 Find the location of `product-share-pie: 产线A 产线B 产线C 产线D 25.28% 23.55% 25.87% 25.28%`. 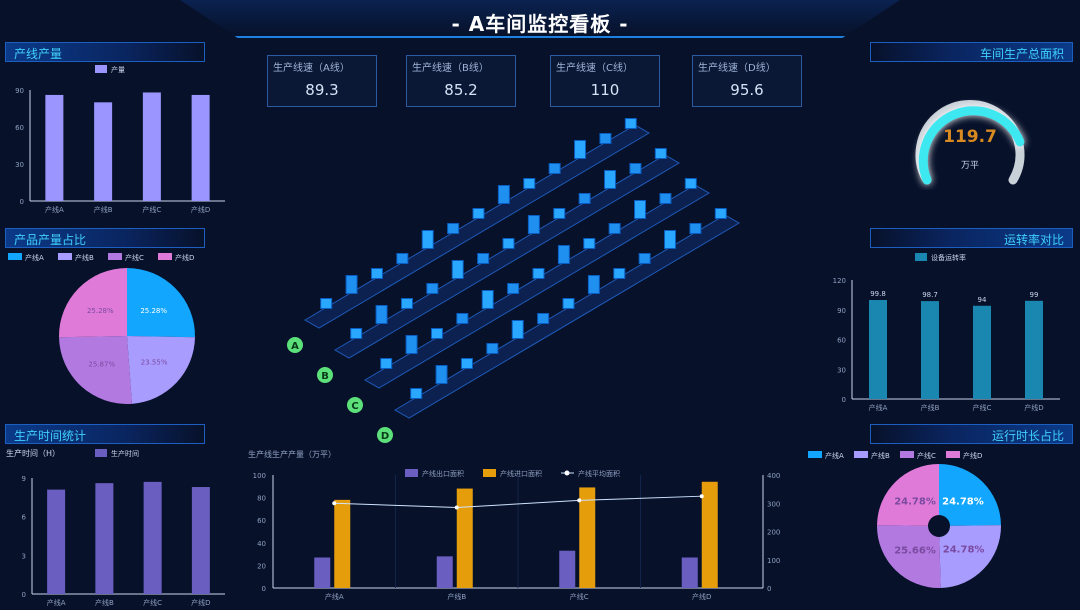

product-share-pie: 产线A 产线B 产线C 产线D 25.28% 23.55% 25.87% 25.28% is located at coordinates (101, 328).